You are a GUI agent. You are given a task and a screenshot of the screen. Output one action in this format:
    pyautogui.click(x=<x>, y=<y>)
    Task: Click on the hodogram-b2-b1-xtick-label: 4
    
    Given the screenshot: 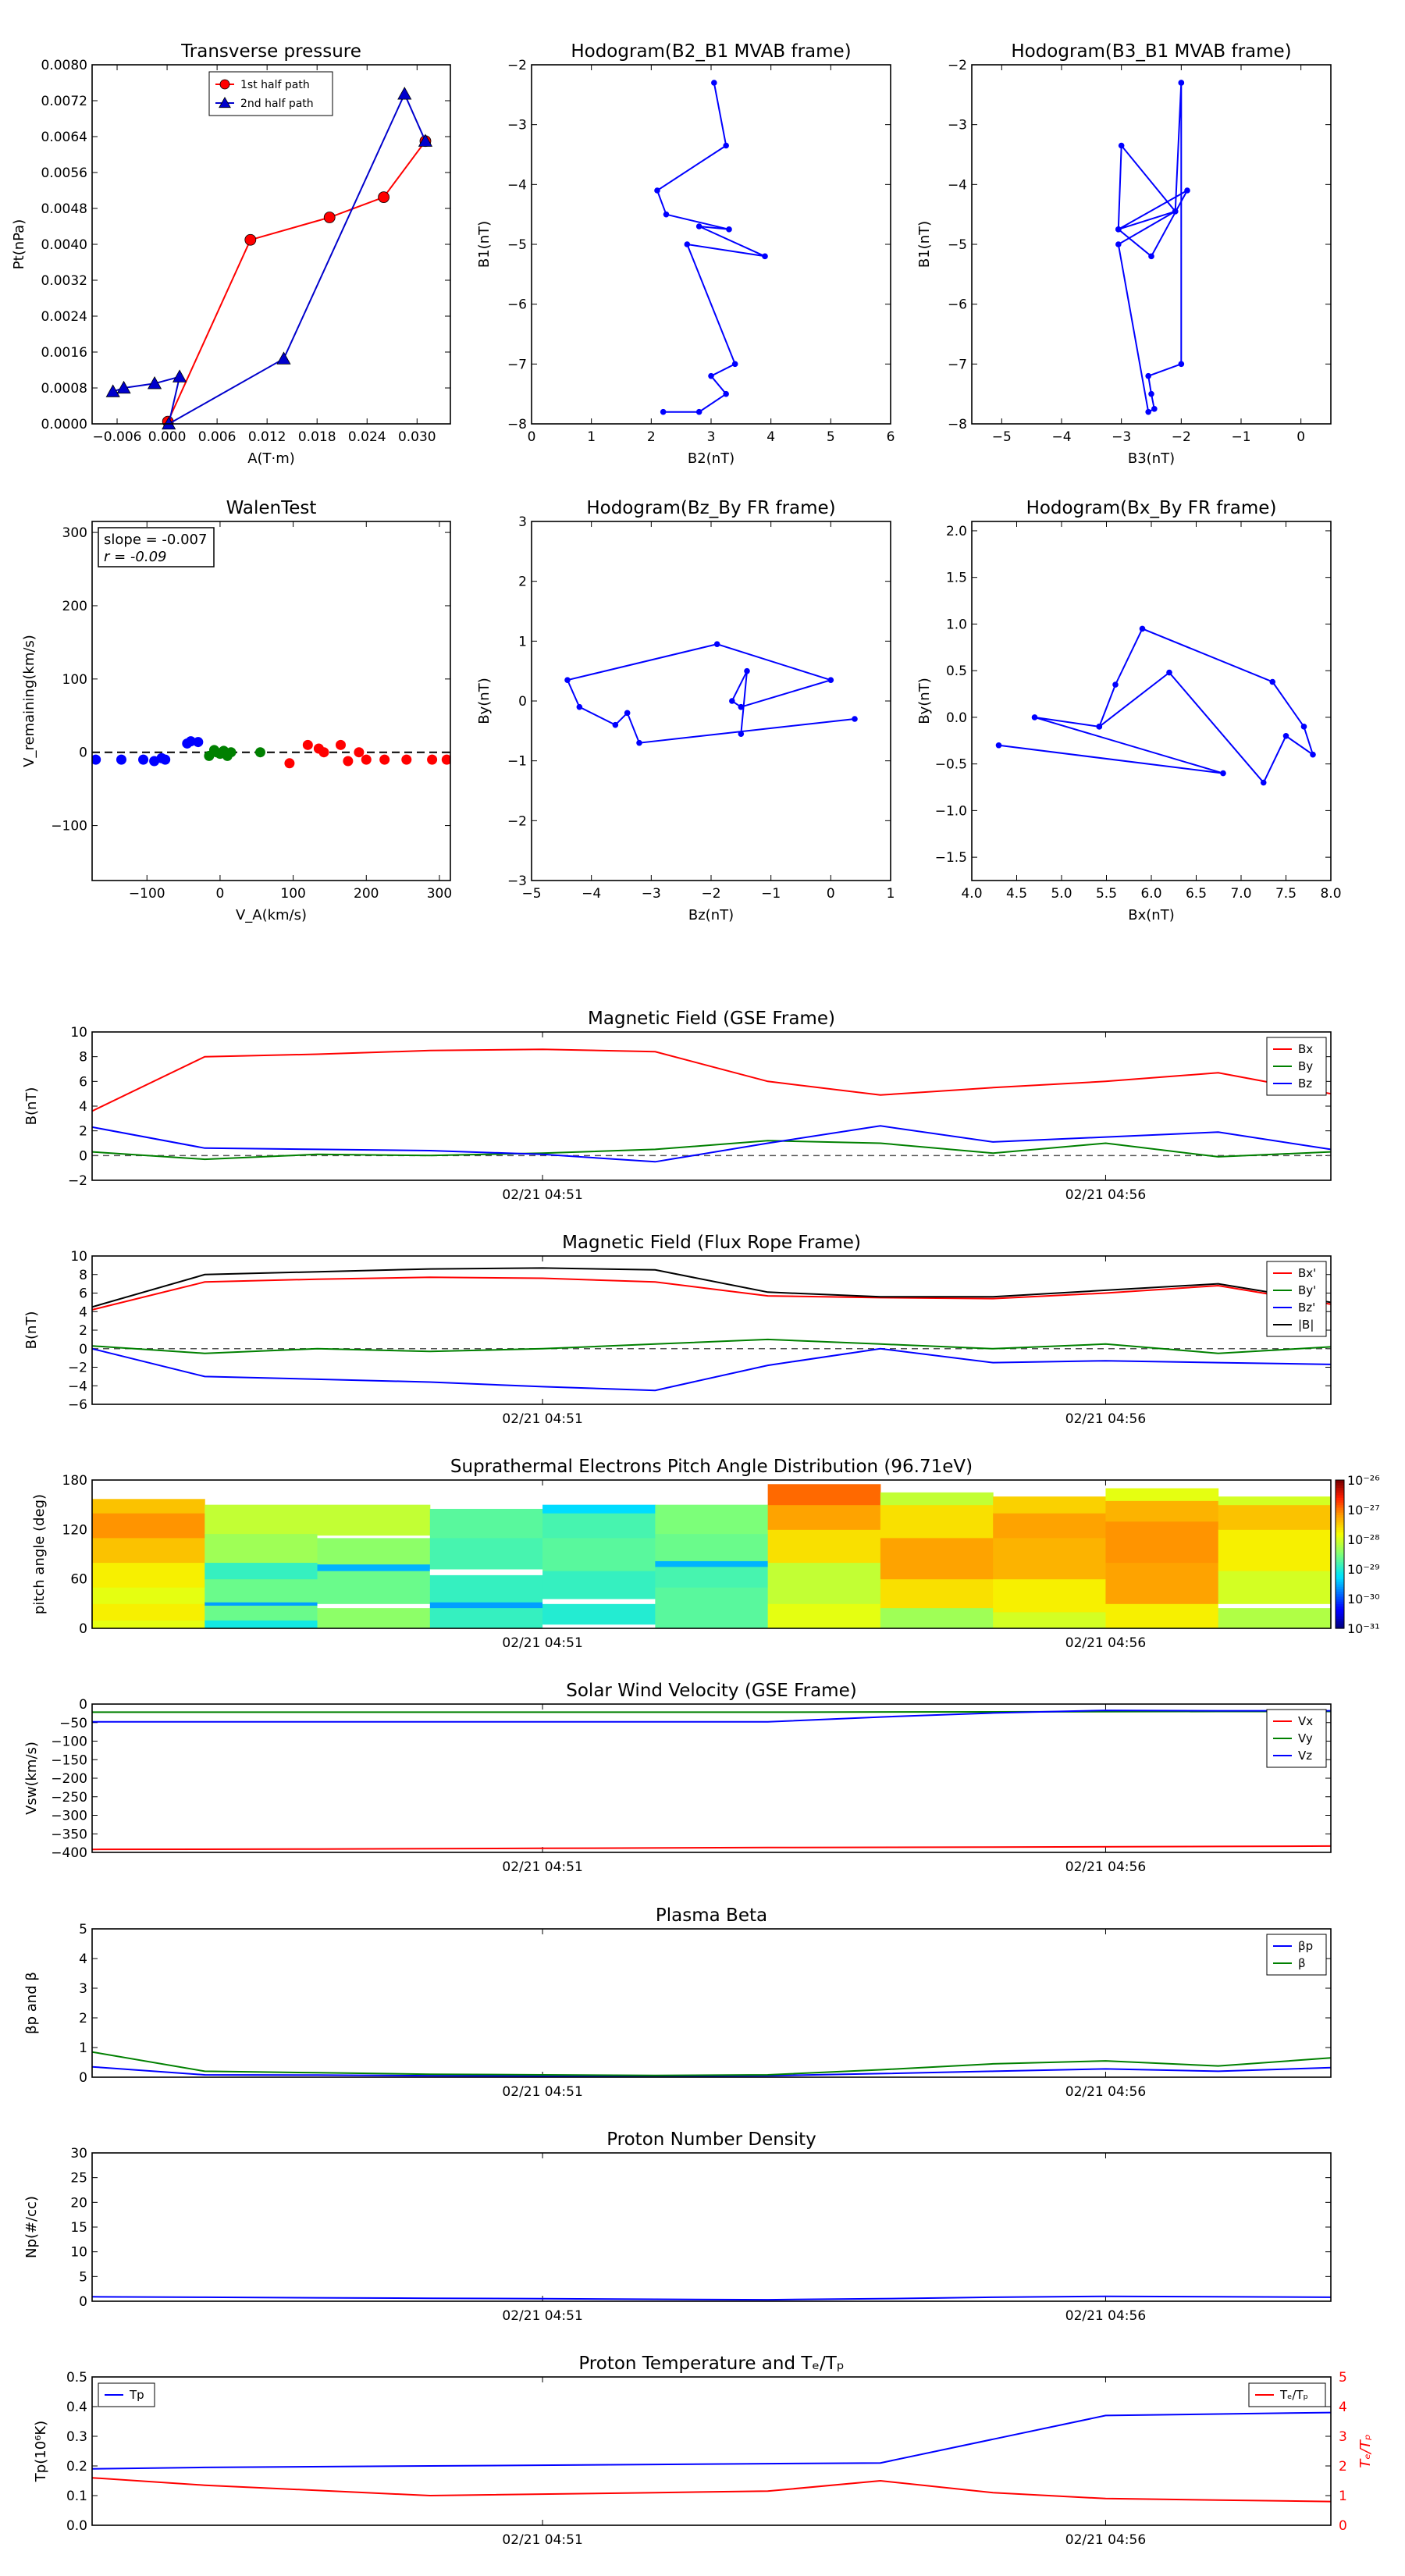 What is the action you would take?
    pyautogui.click(x=771, y=437)
    